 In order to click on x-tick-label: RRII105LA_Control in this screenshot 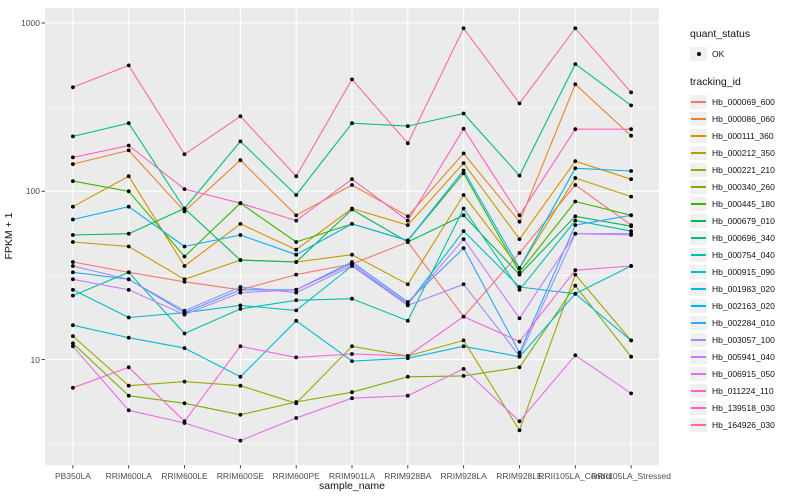, I will do `click(575, 476)`.